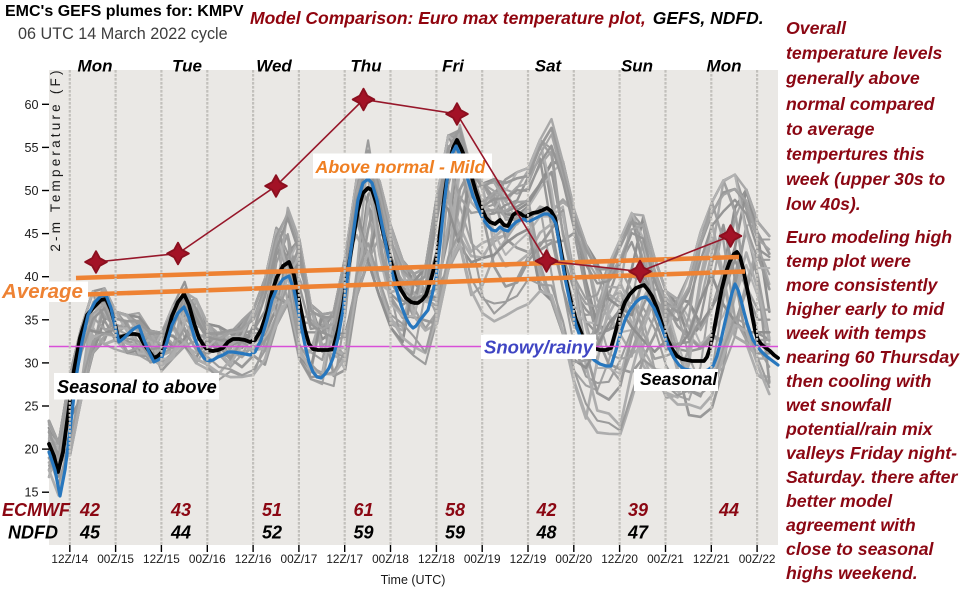  I want to click on svg-text: 55, so click(31, 148).